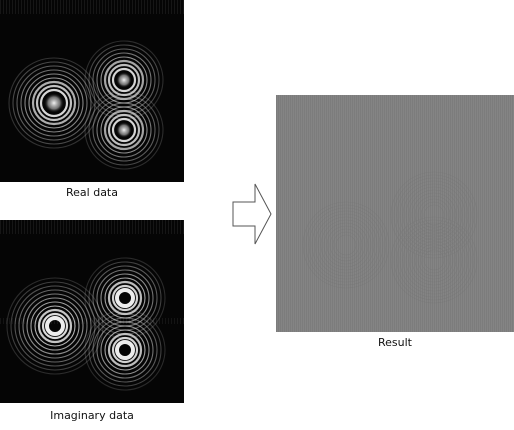 The image size is (514, 430). Describe the element at coordinates (395, 342) in the screenshot. I see `result-caption: Result` at that location.